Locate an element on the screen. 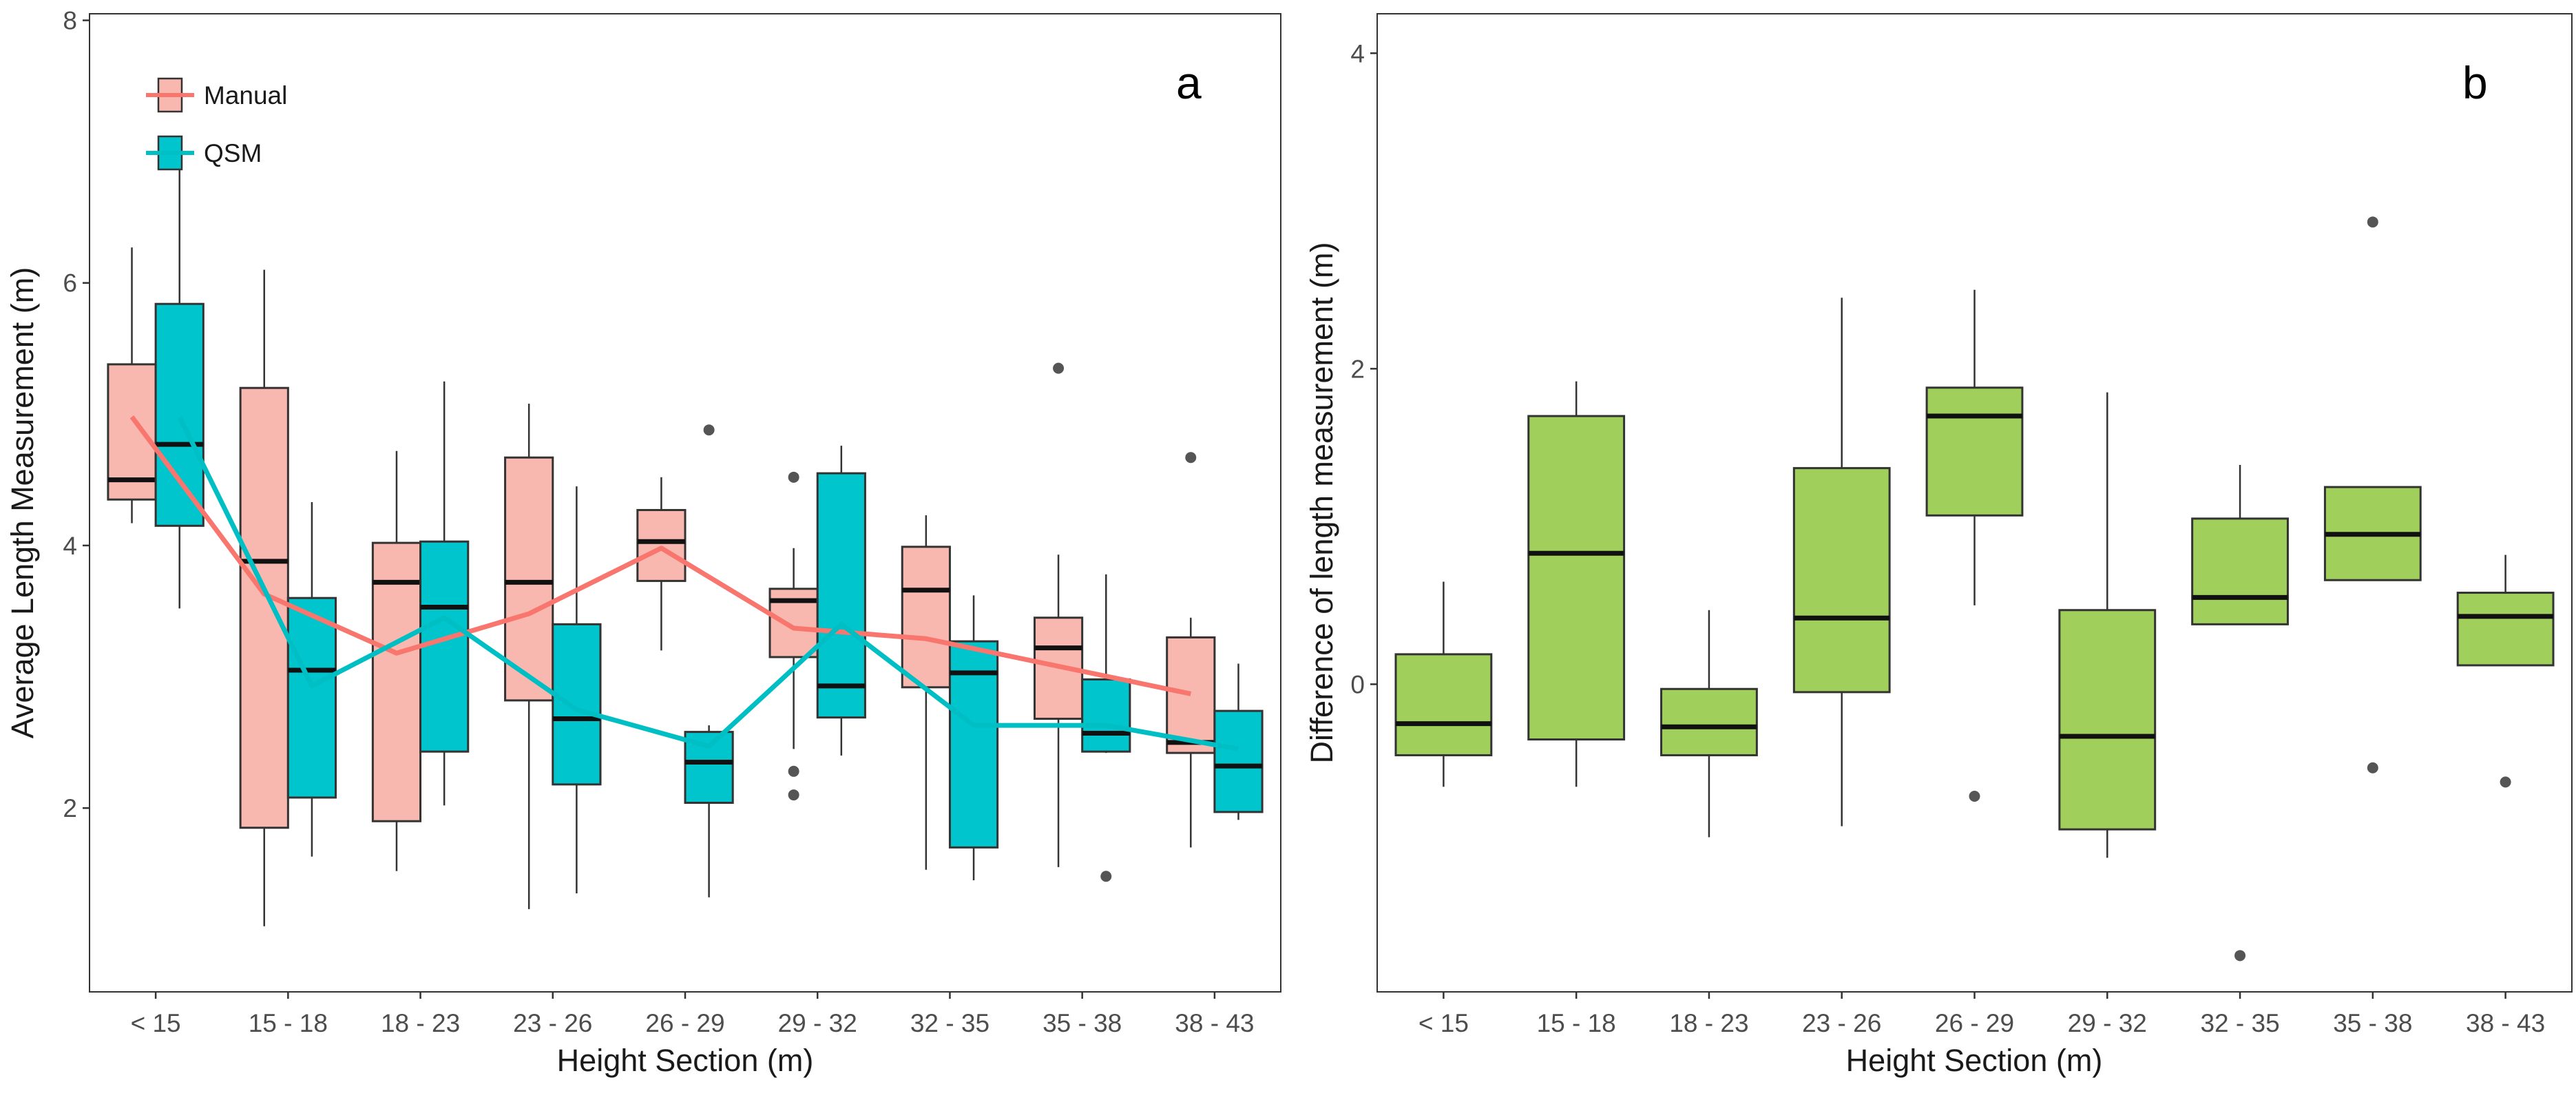 The width and height of the screenshot is (2576, 1100). panel-b-x-axis-title: Height Section (m) is located at coordinates (1974, 1060).